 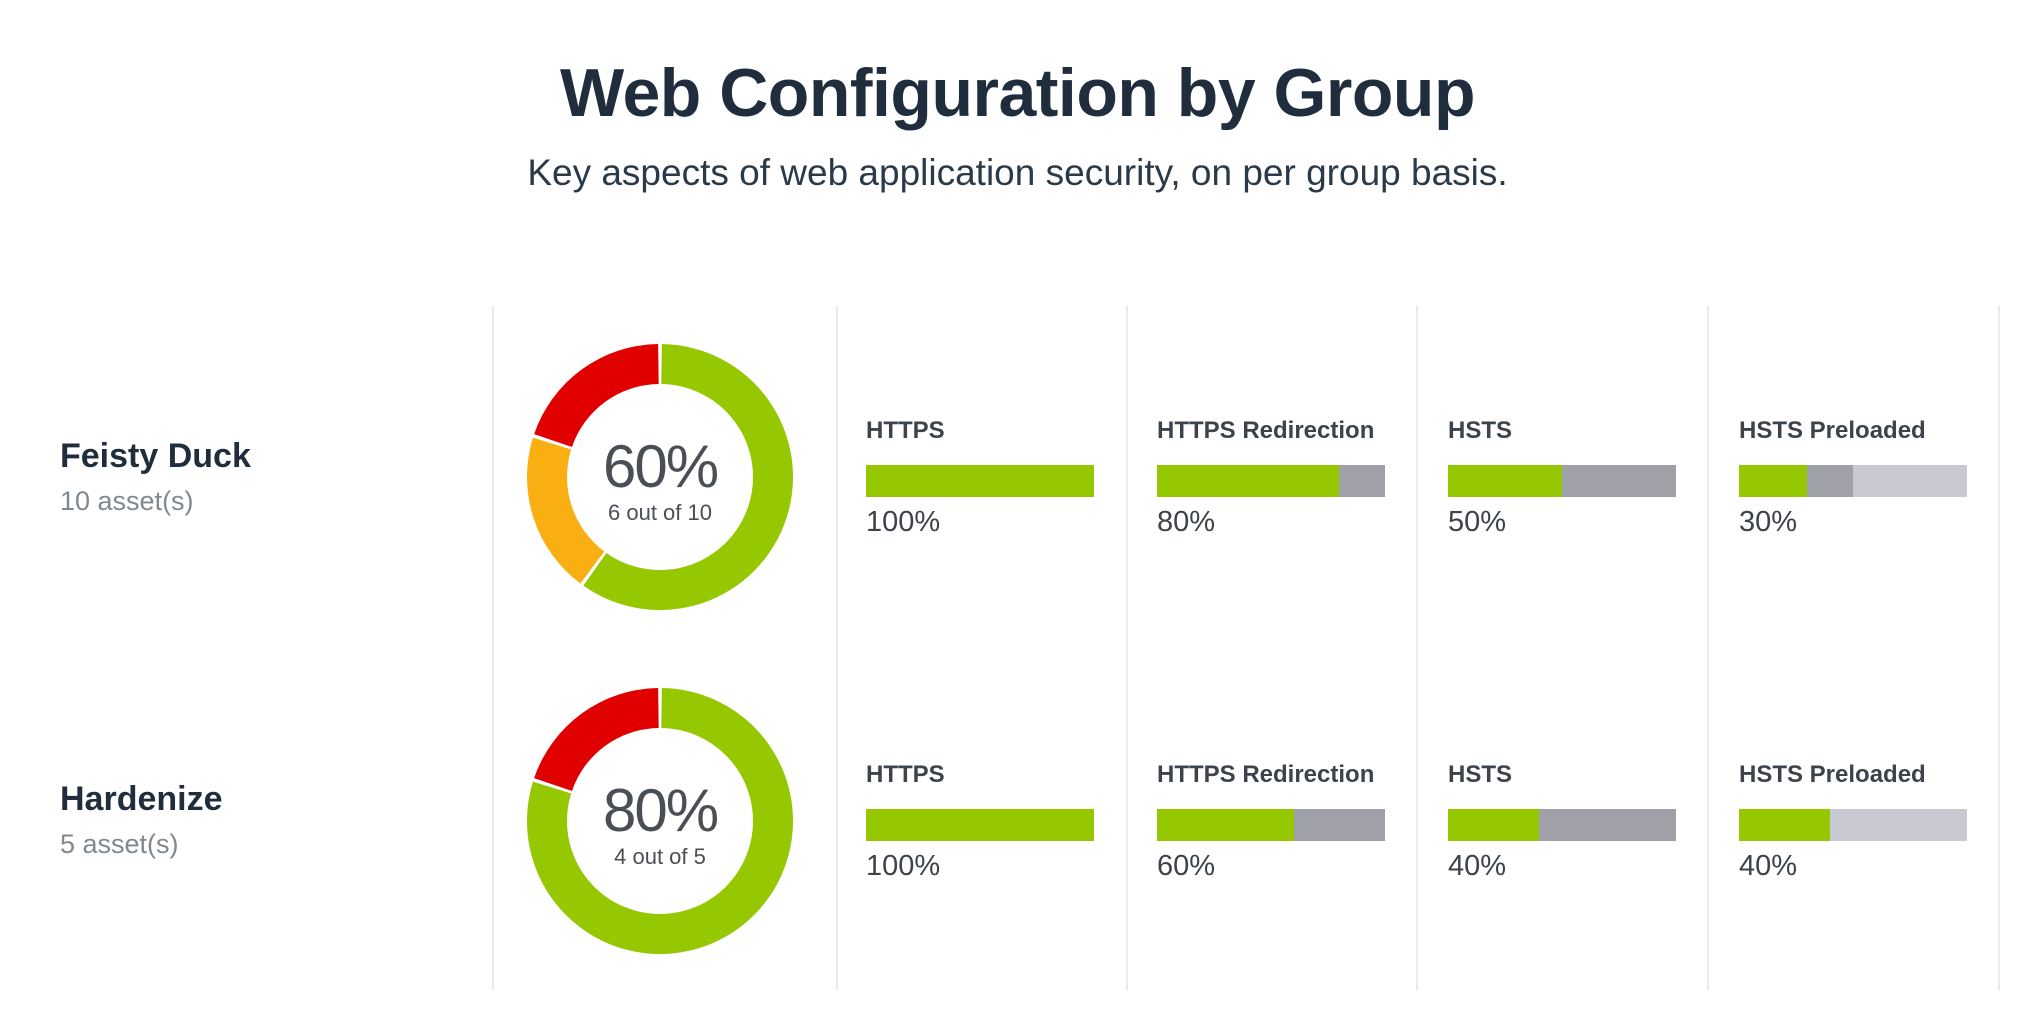 What do you see at coordinates (127, 501) in the screenshot?
I see `group-asset-count: 10 asset(s)` at bounding box center [127, 501].